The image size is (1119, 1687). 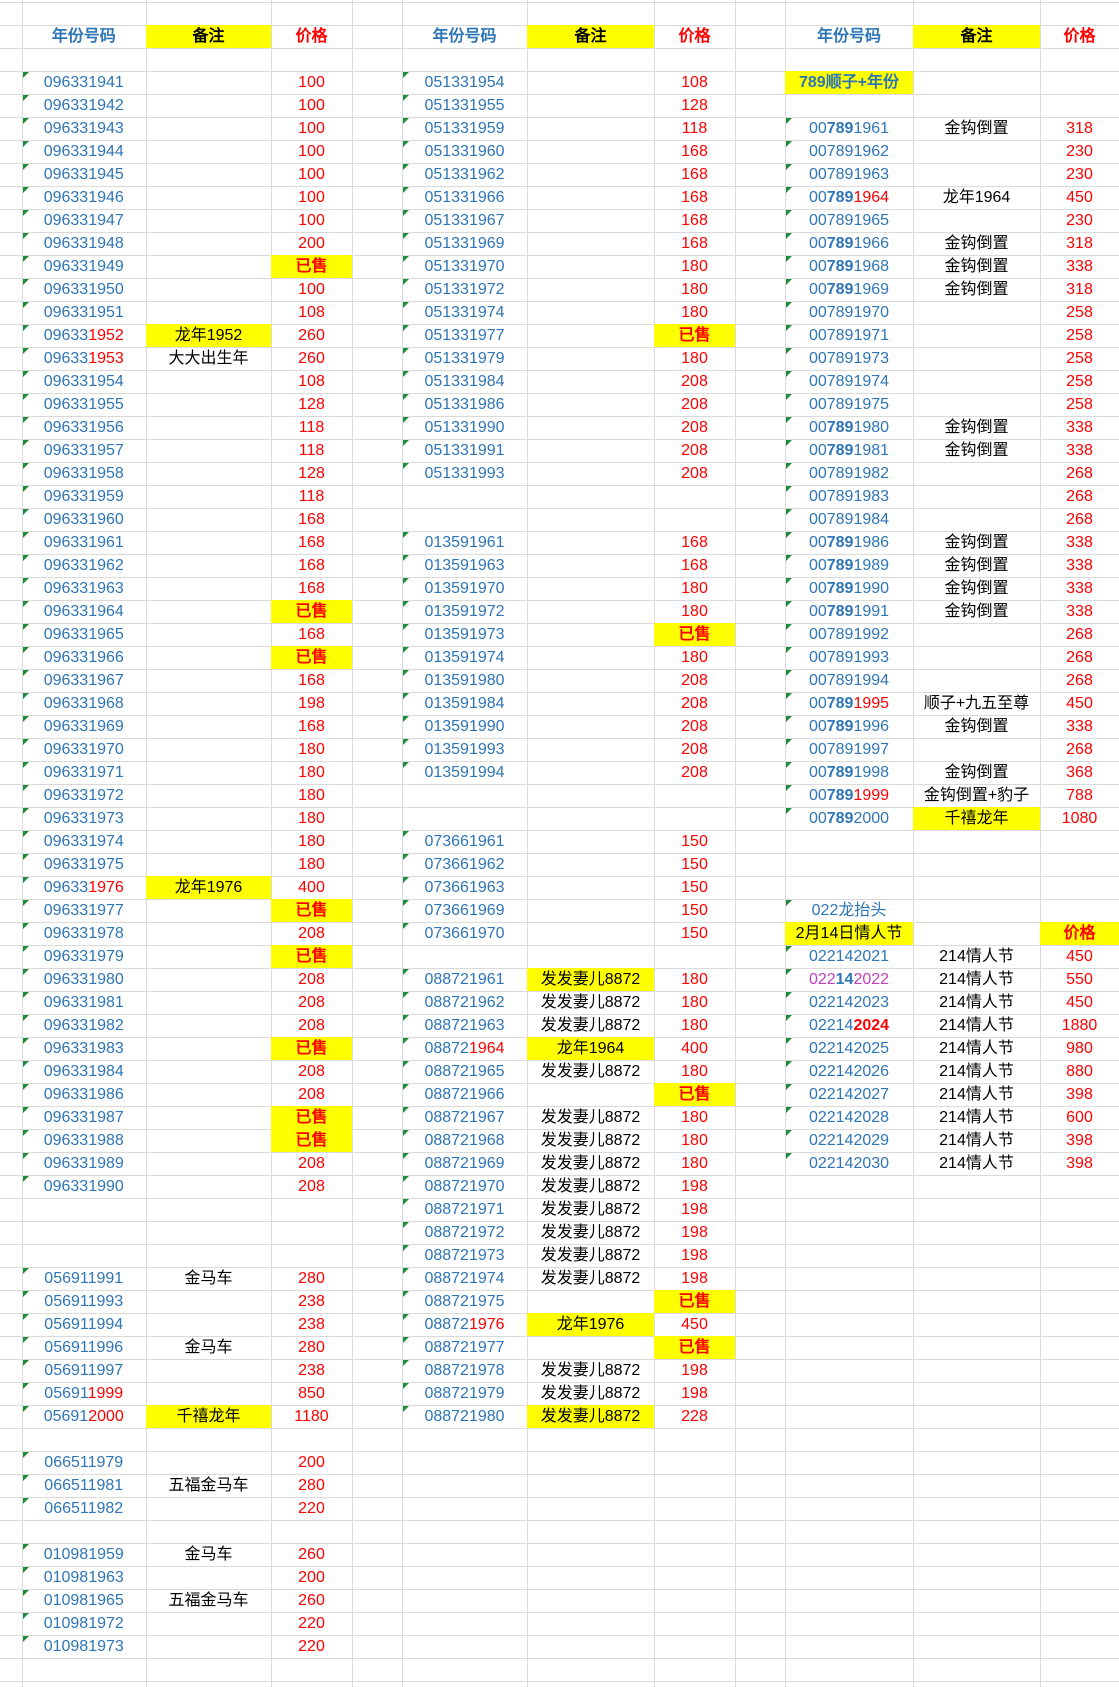 What do you see at coordinates (976, 1140) in the screenshot?
I see `note-cell: 214情人节` at bounding box center [976, 1140].